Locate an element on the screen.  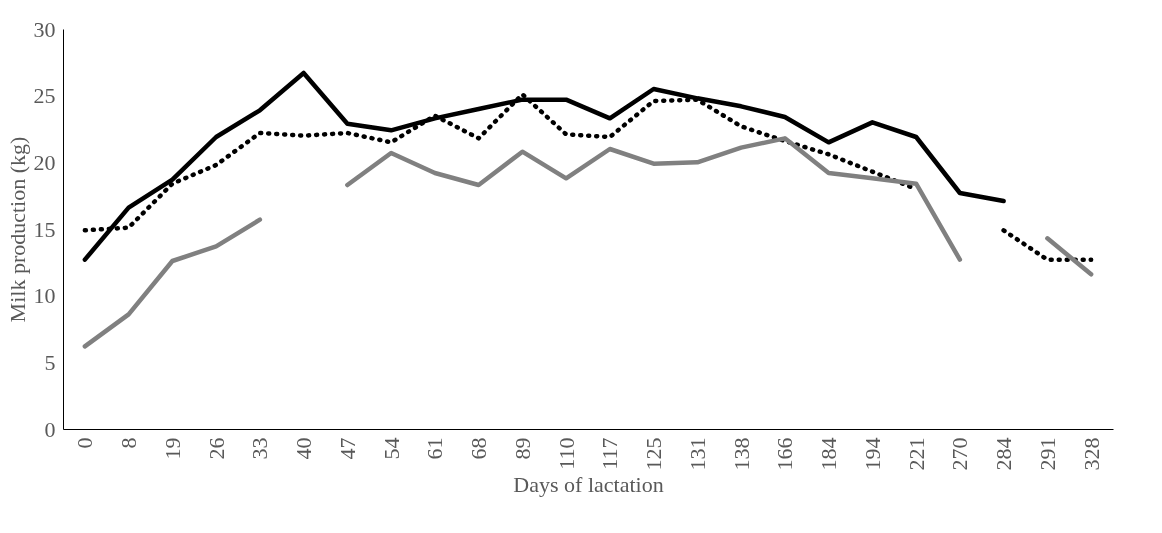
x-tick-label: 184 is located at coordinates (829, 454).